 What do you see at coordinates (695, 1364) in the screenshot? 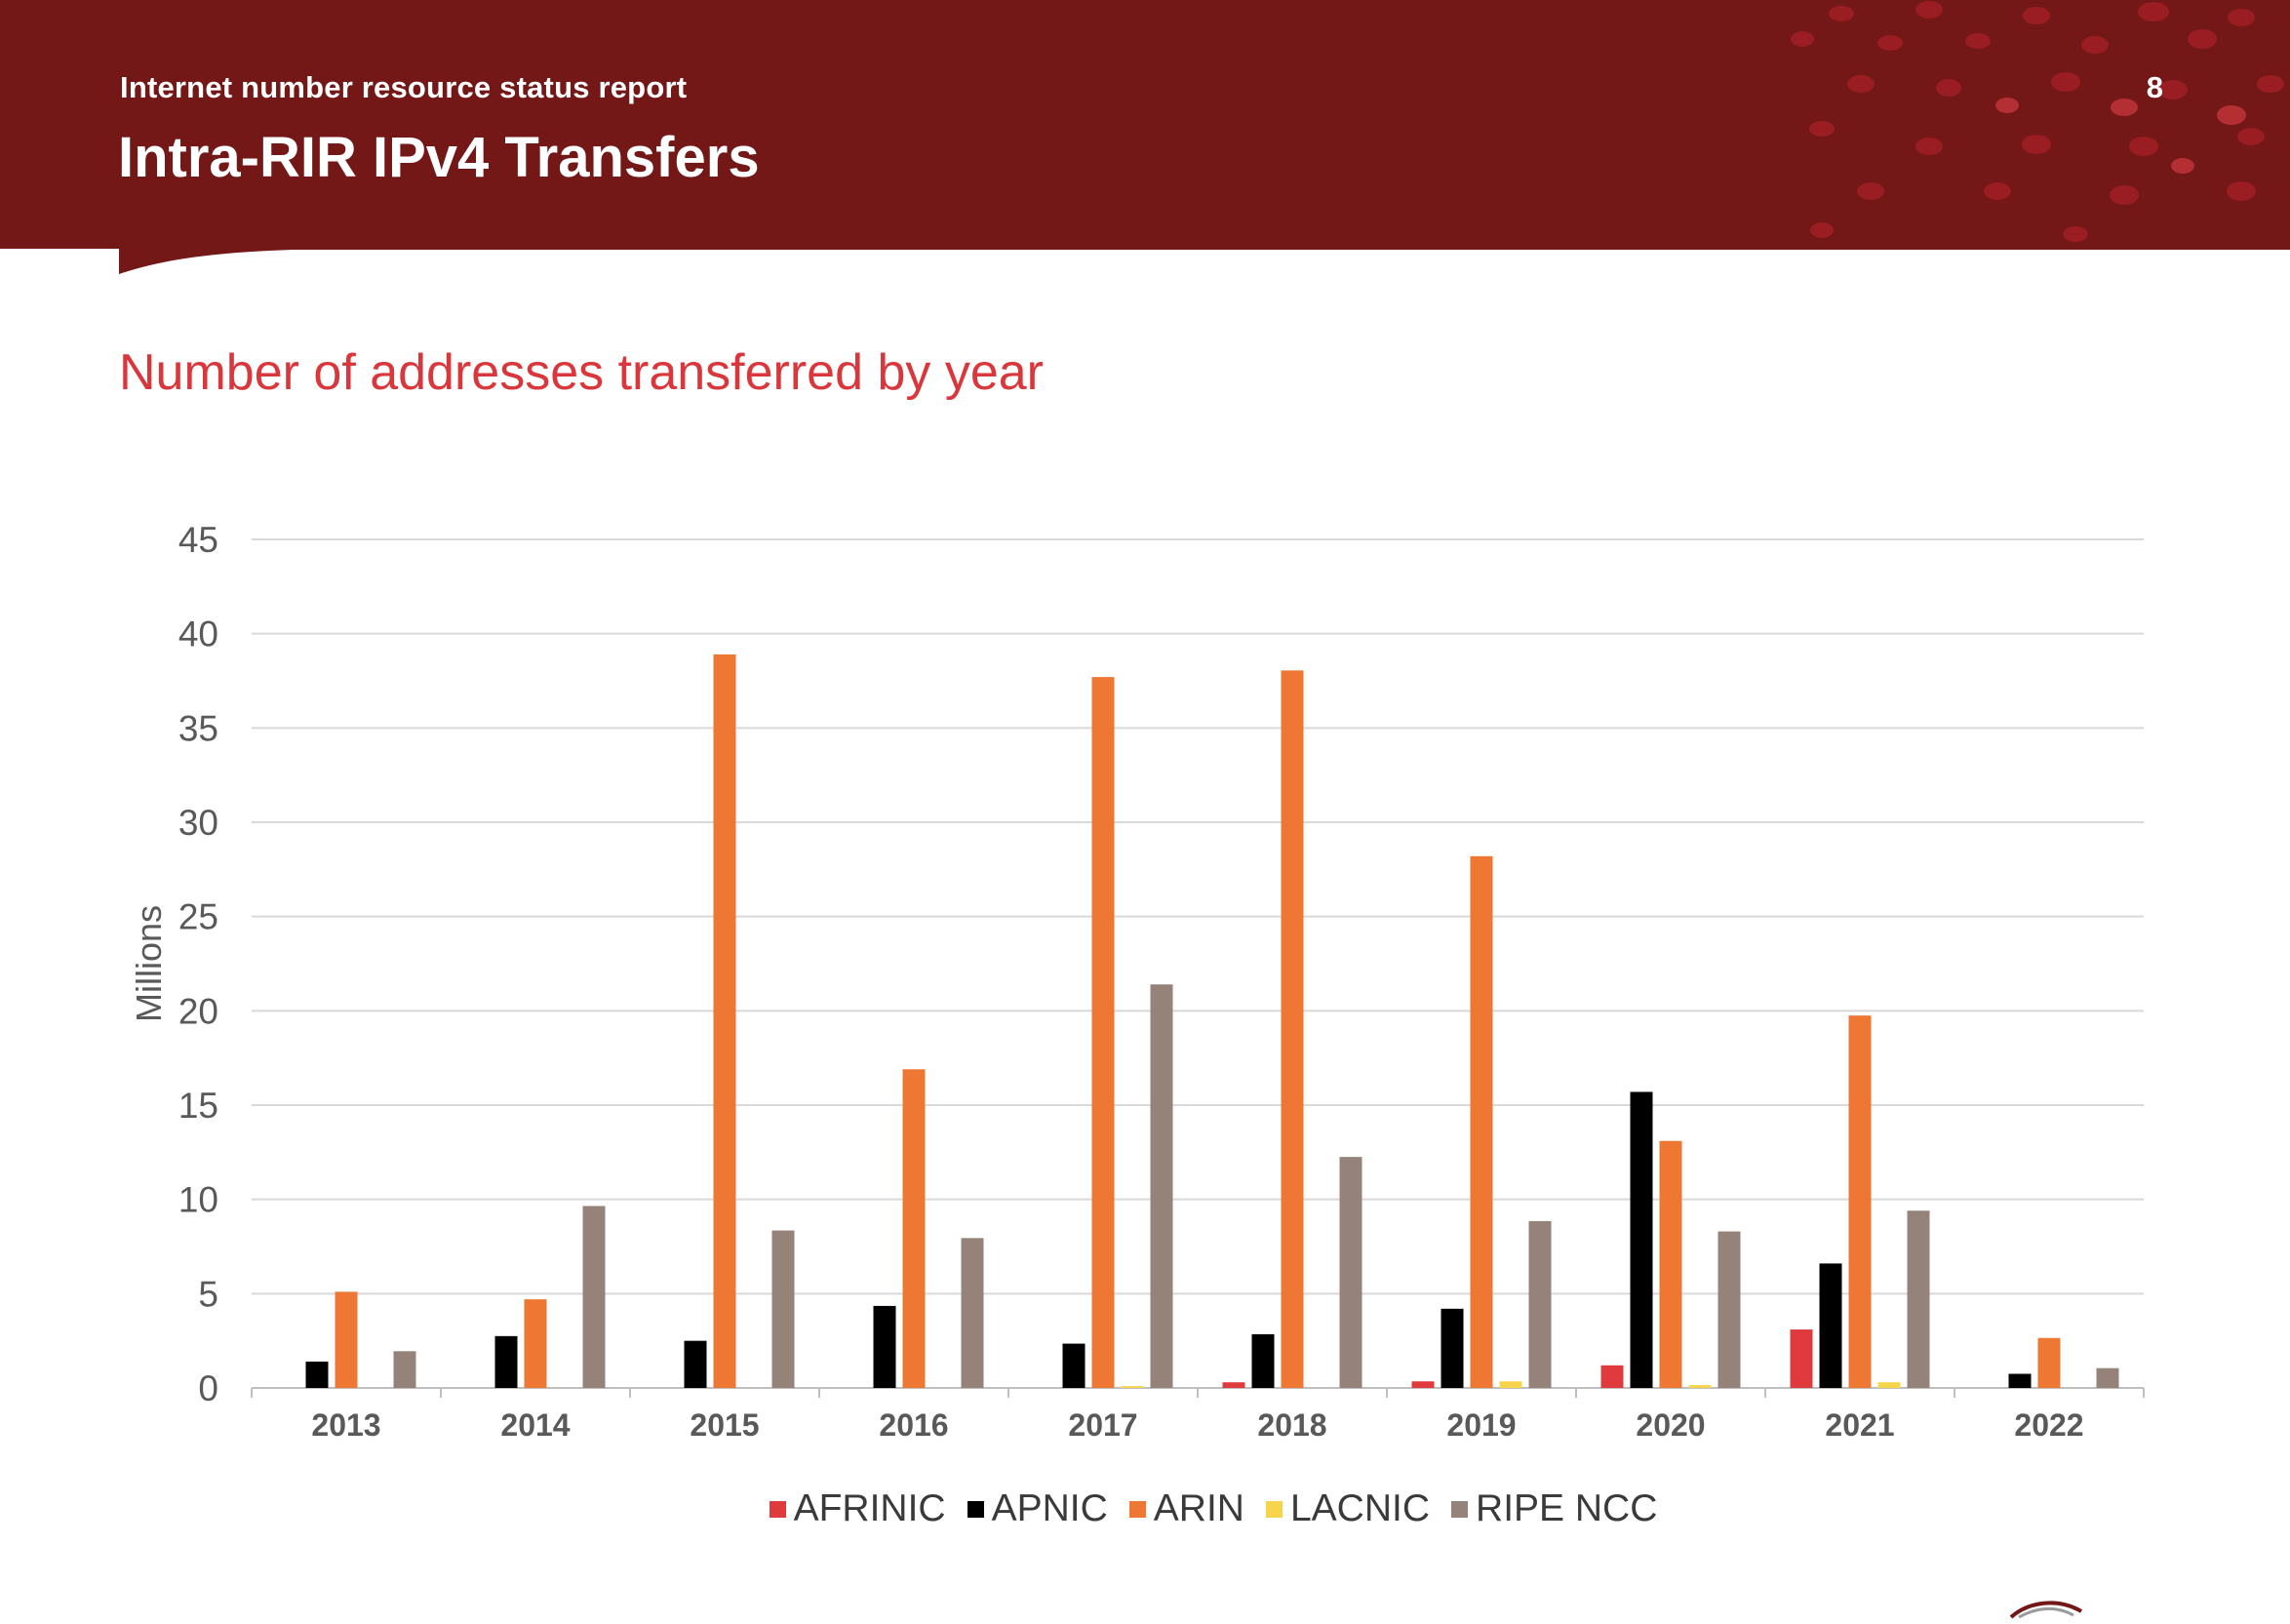
I see `bar-apnic-2015` at bounding box center [695, 1364].